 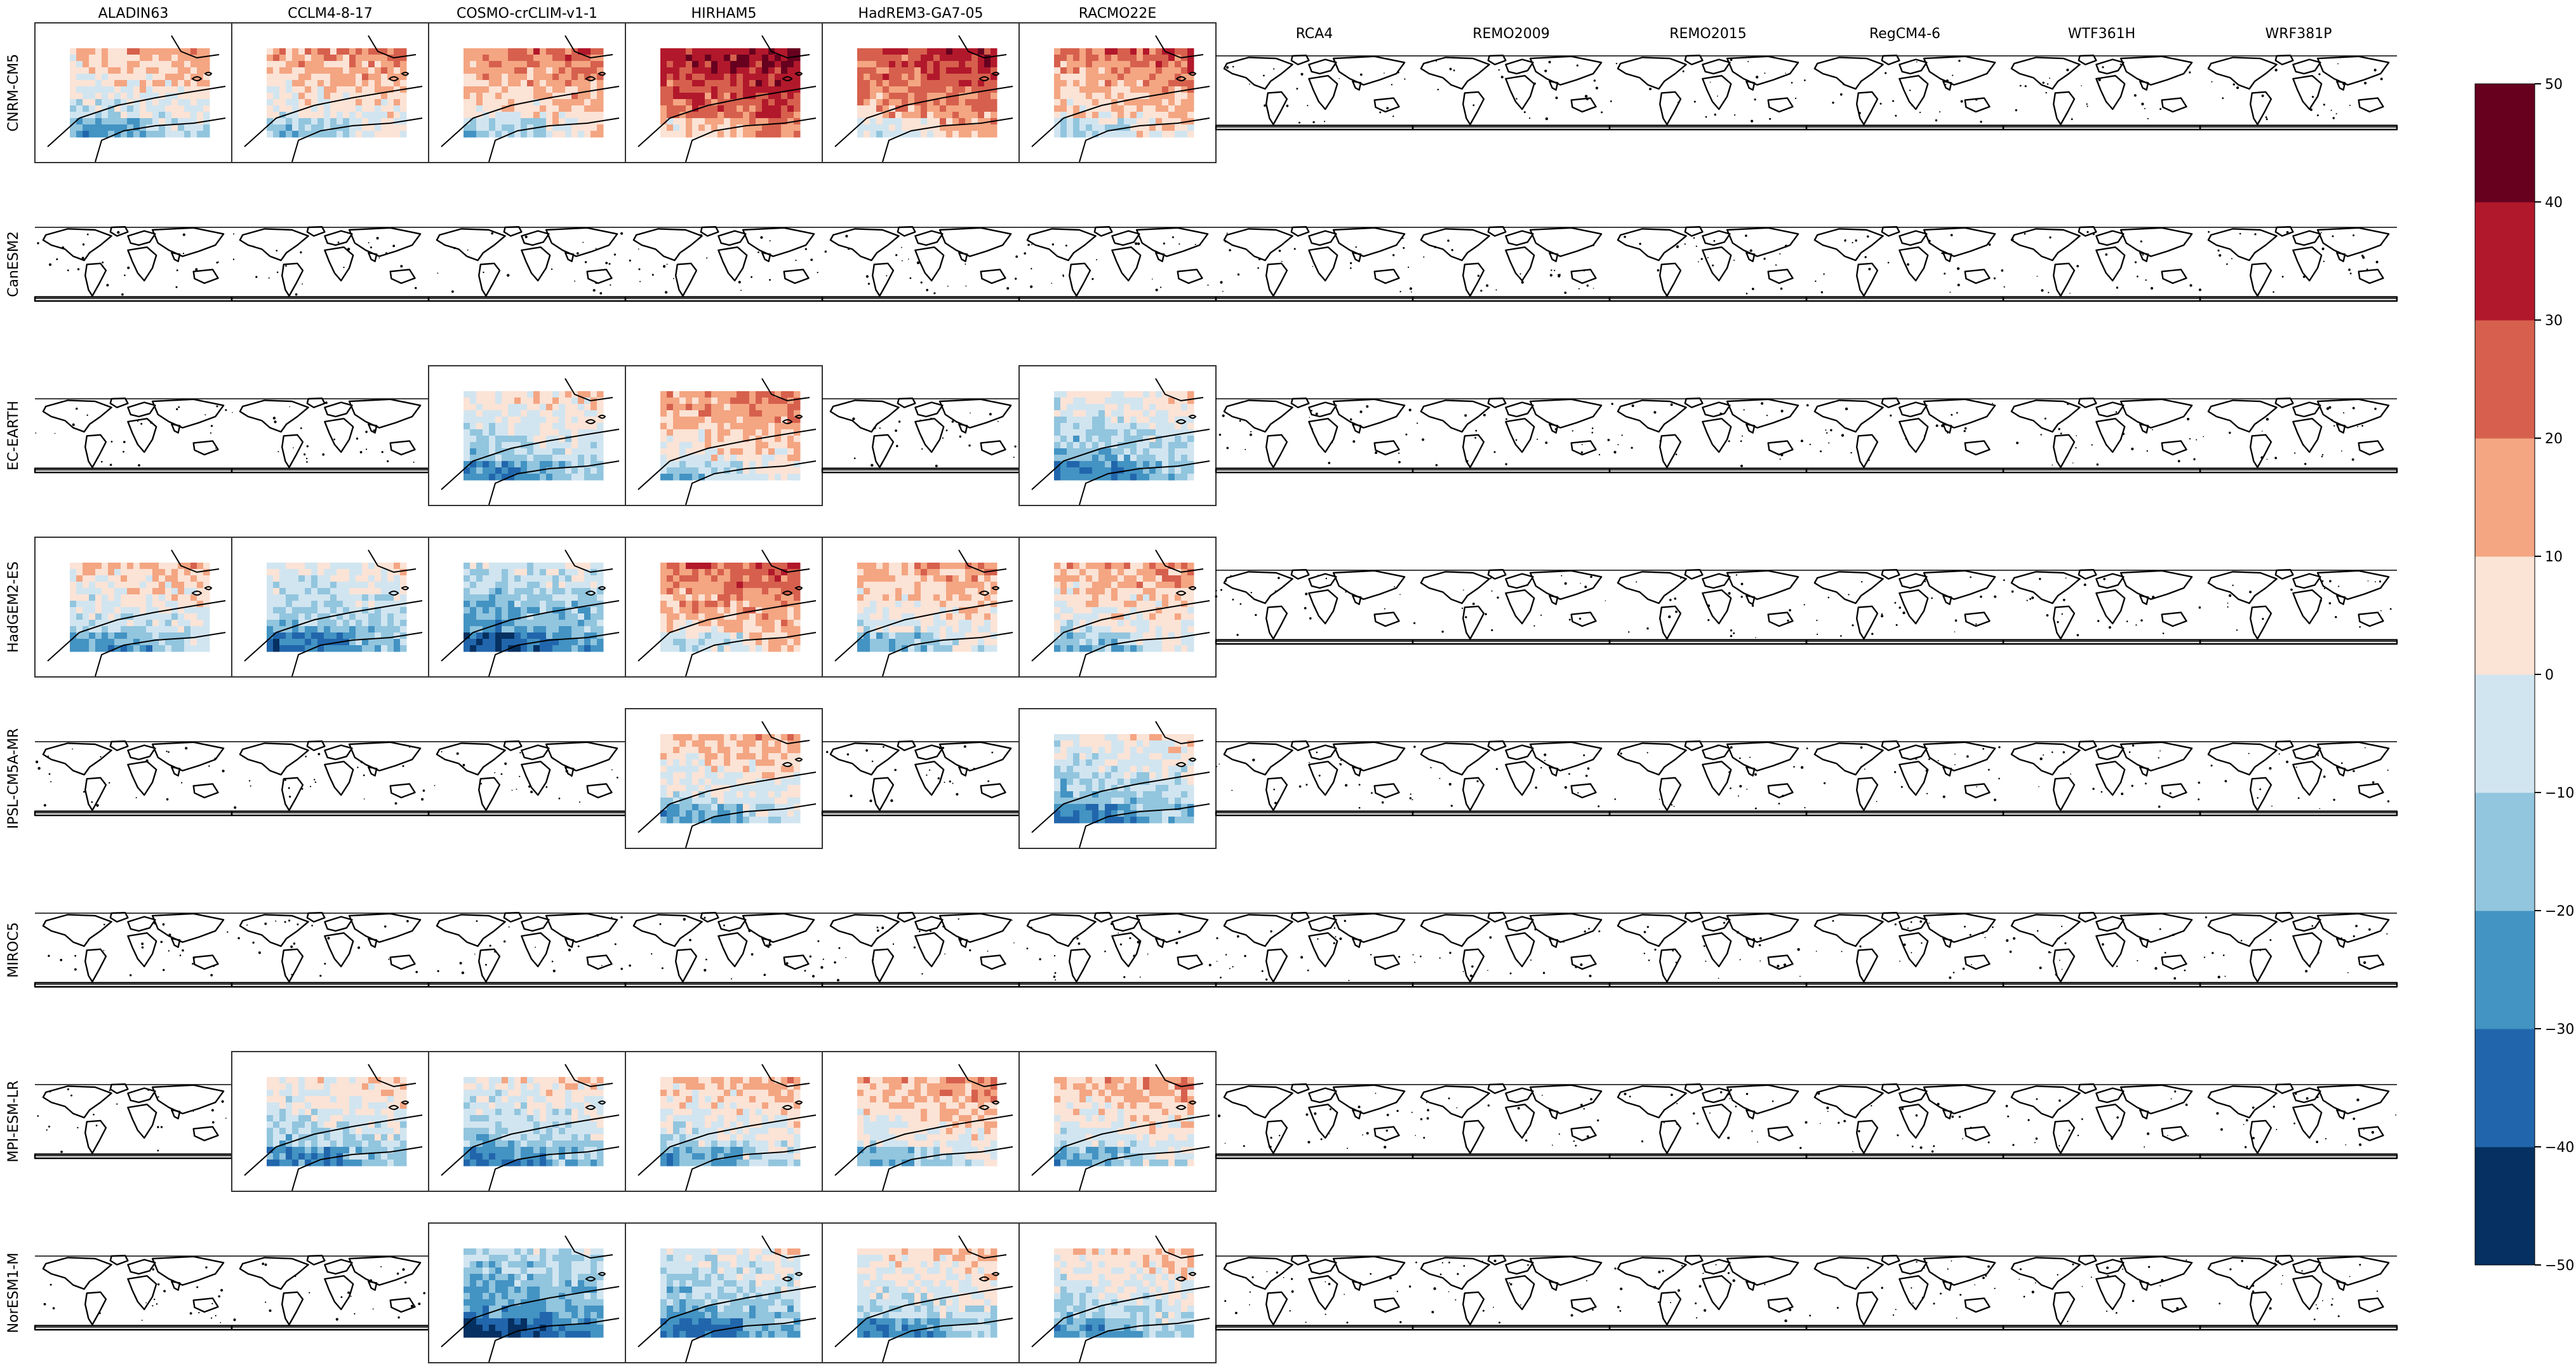 I want to click on panel-hadgem2-es-rca4, so click(x=1314, y=607).